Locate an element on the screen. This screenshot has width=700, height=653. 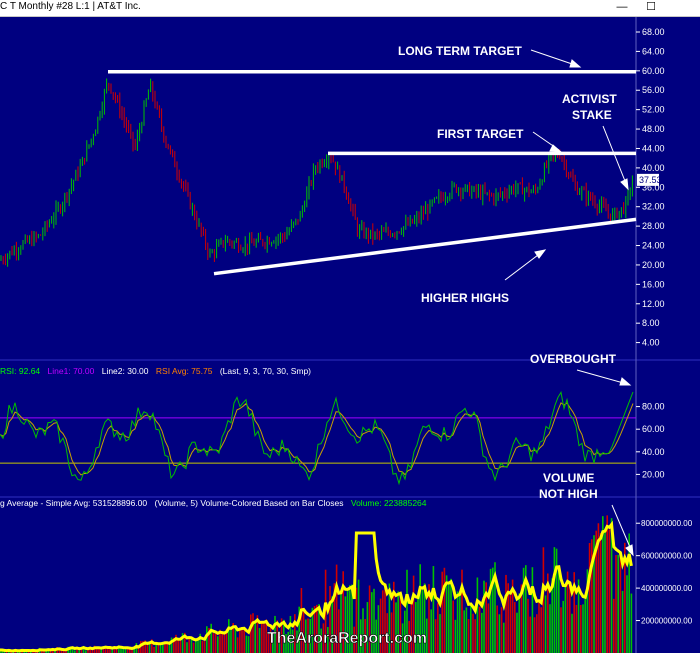
annotation-arrows is located at coordinates (569, 303).